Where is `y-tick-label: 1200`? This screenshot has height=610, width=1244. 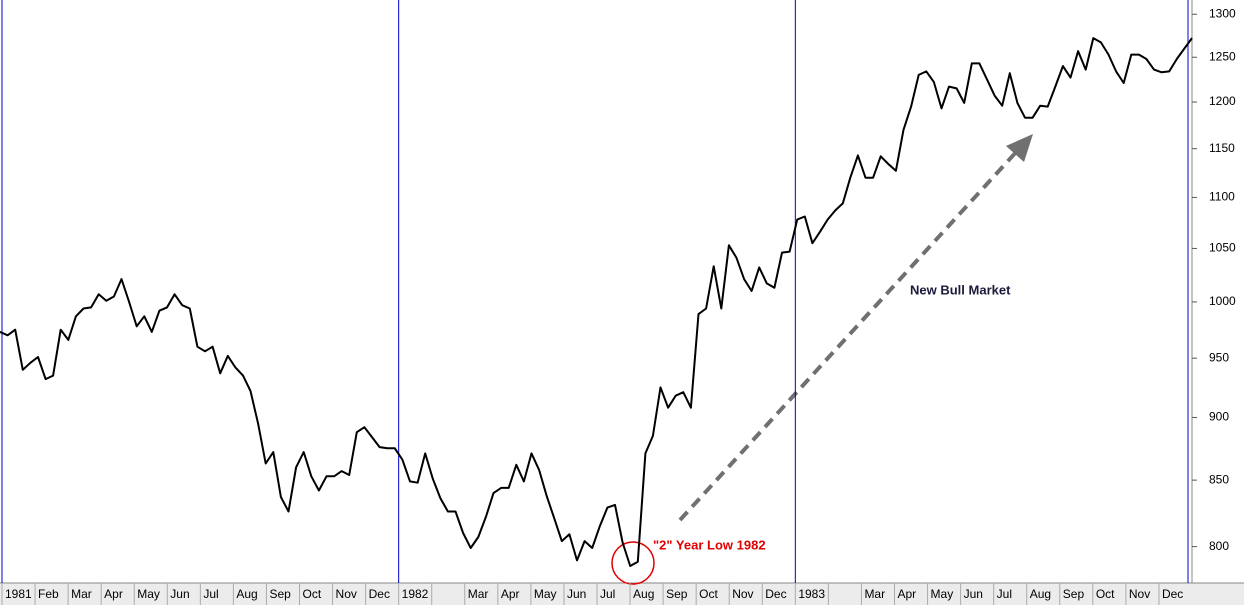 y-tick-label: 1200 is located at coordinates (1222, 101).